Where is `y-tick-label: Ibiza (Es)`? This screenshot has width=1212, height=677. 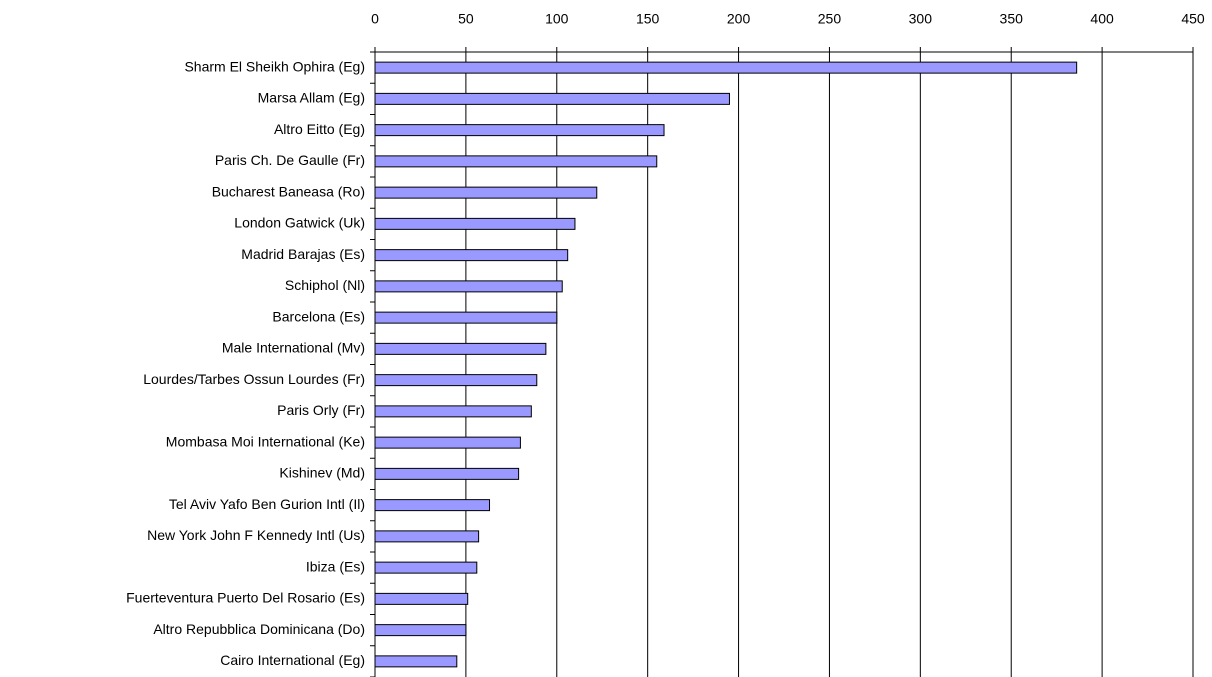
y-tick-label: Ibiza (Es) is located at coordinates (335, 566).